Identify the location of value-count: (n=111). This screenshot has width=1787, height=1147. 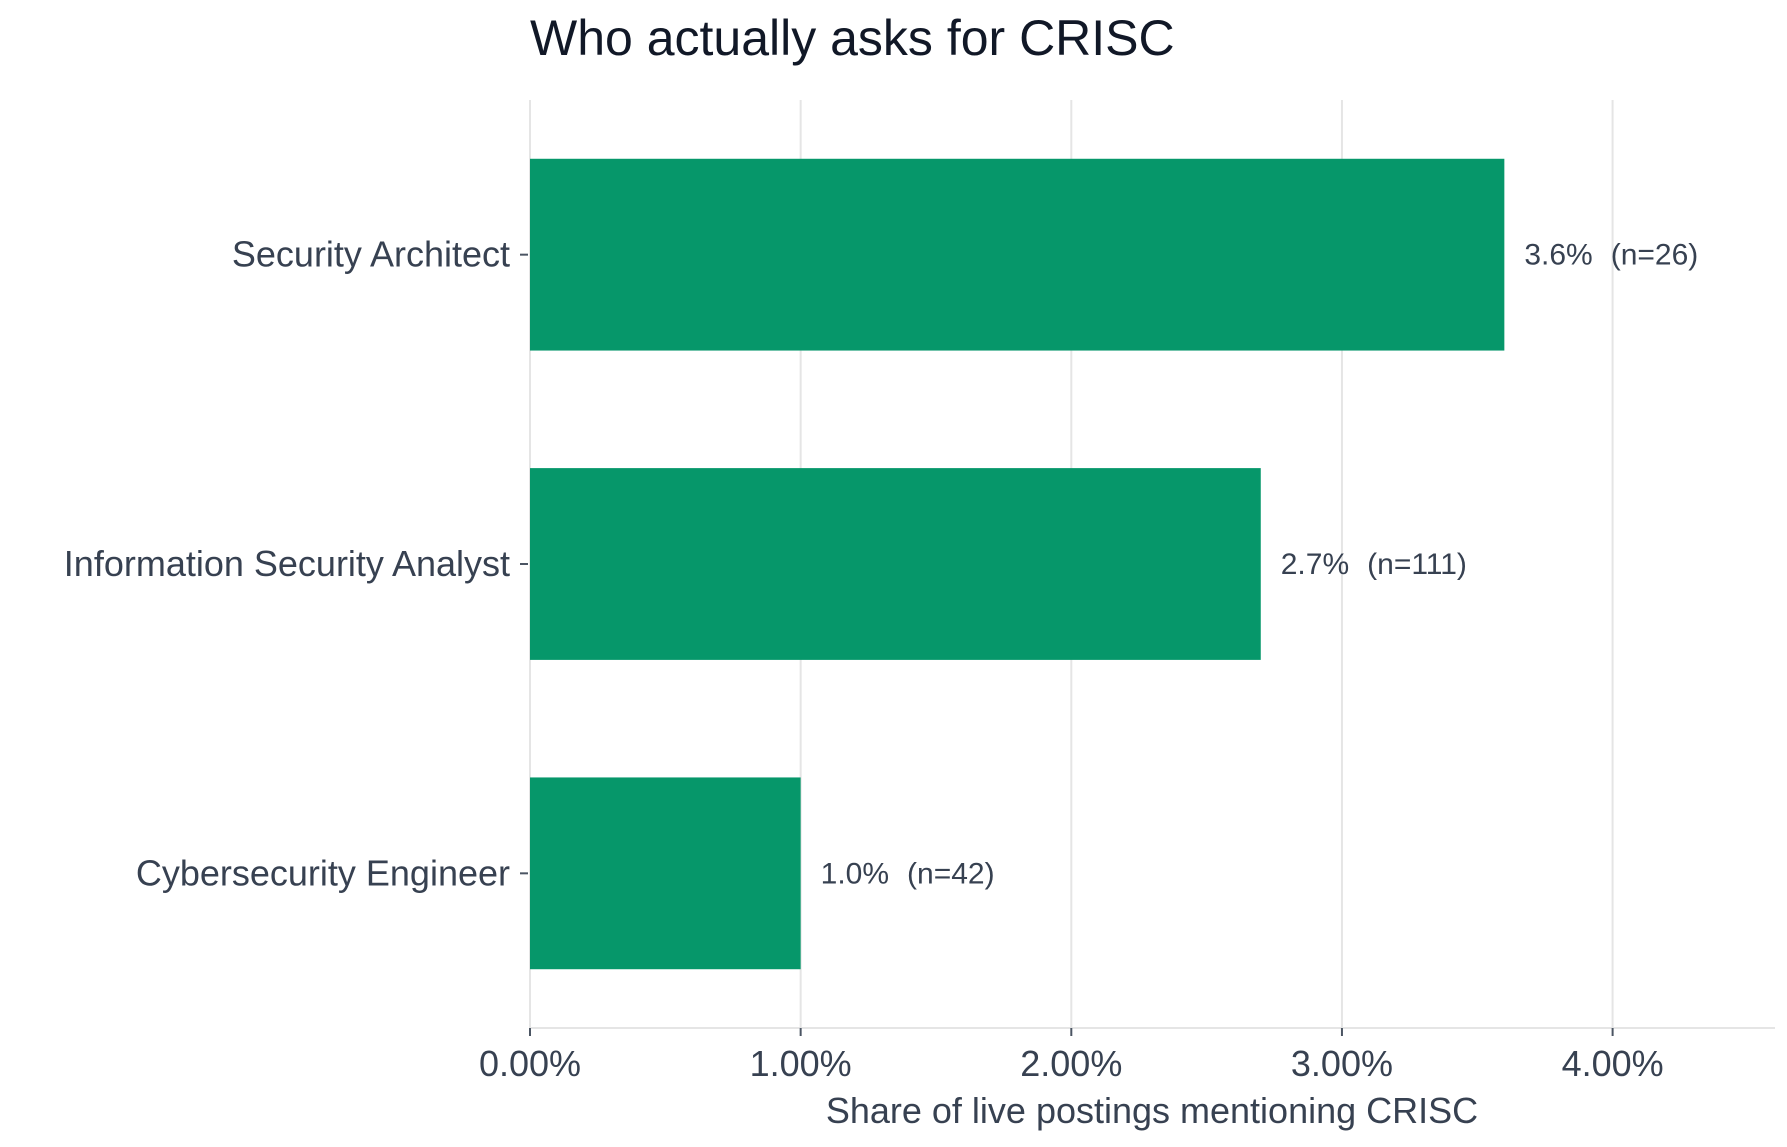
(1417, 564).